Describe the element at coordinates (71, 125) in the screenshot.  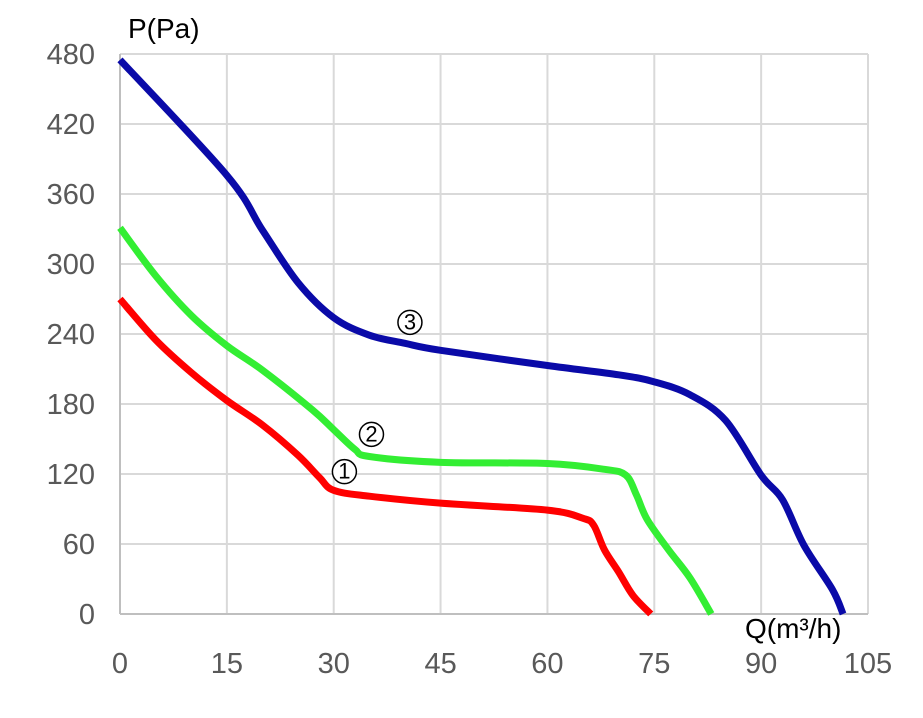
I see `y-tick-label: 420` at that location.